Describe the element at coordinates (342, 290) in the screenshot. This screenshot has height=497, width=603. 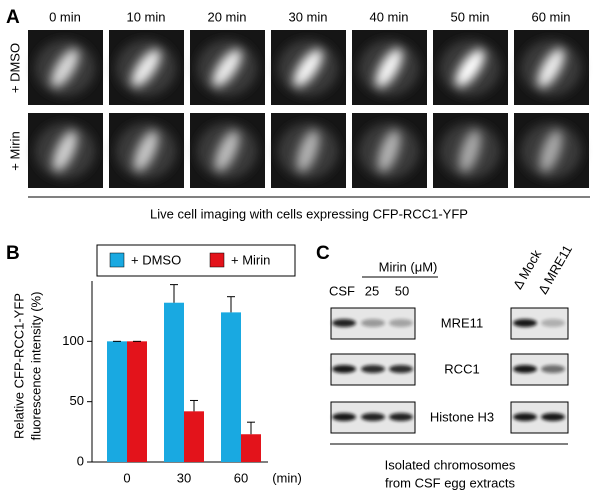
I see `lane-label: CSF` at that location.